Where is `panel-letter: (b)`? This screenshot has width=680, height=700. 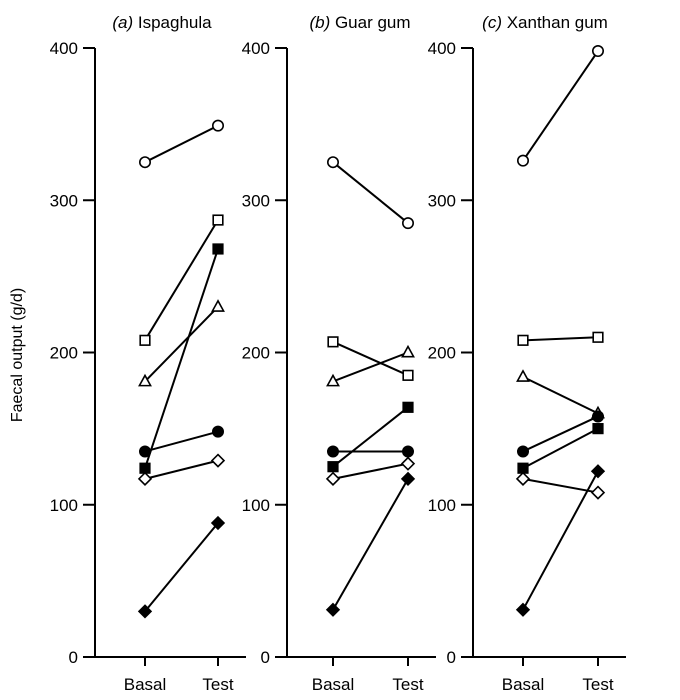
panel-letter: (b) is located at coordinates (319, 22).